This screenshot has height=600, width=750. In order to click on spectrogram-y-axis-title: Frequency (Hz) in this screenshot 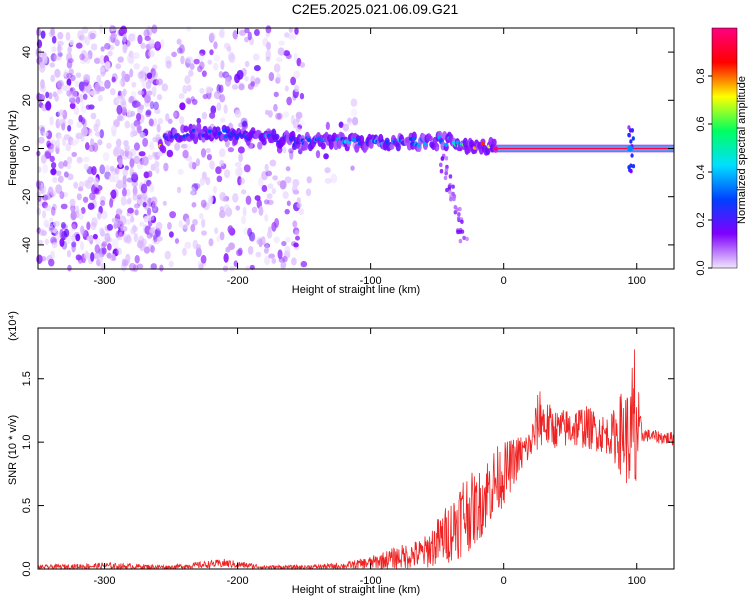, I will do `click(13, 148)`.